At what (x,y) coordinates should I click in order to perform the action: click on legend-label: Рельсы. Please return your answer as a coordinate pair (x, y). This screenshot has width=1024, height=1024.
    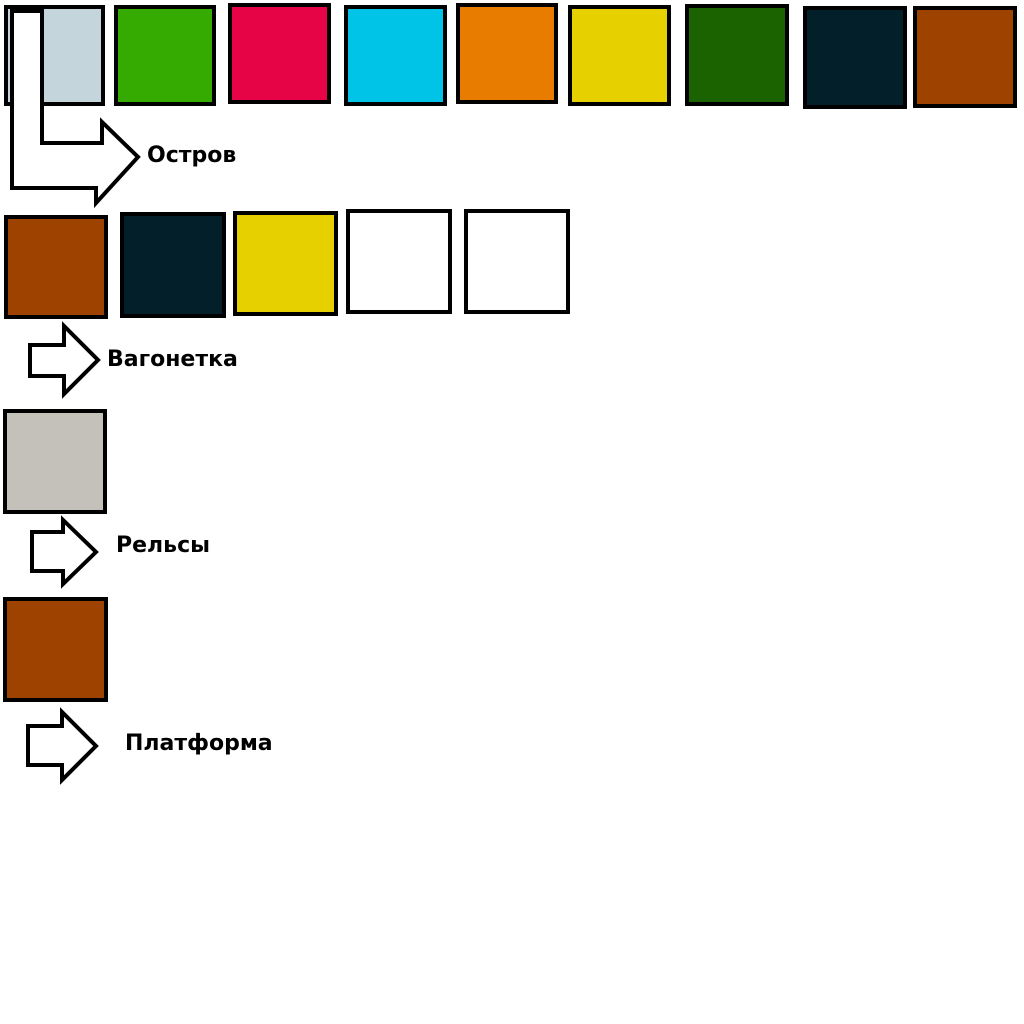
    Looking at the image, I should click on (163, 545).